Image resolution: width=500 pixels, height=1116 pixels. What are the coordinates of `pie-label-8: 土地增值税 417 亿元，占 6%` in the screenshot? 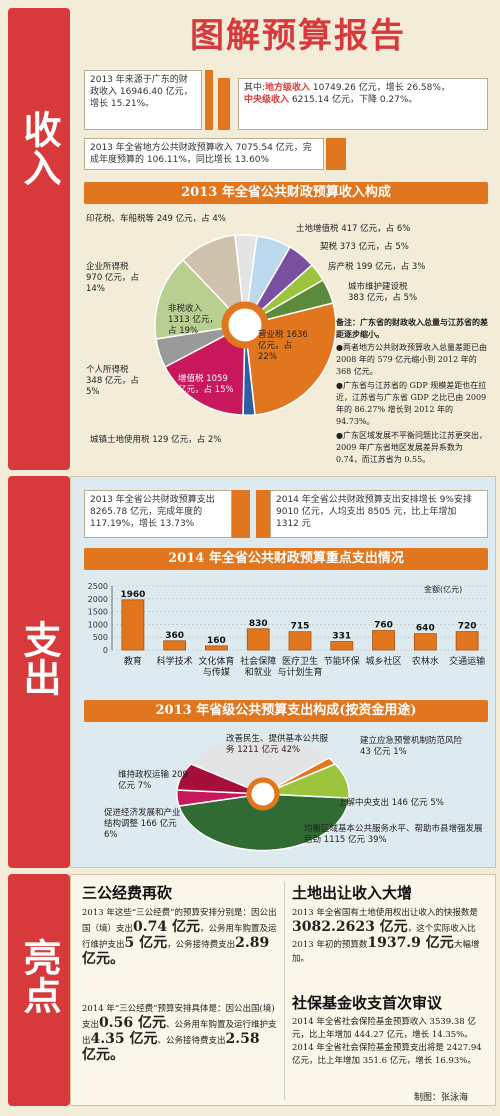 It's located at (353, 229).